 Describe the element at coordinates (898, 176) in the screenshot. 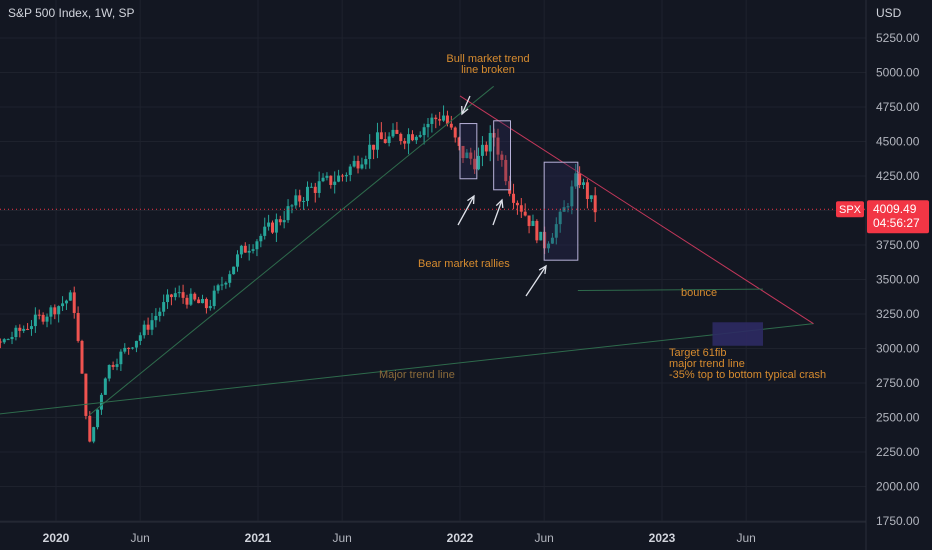

I see `y-tick-label: 4250.00` at that location.